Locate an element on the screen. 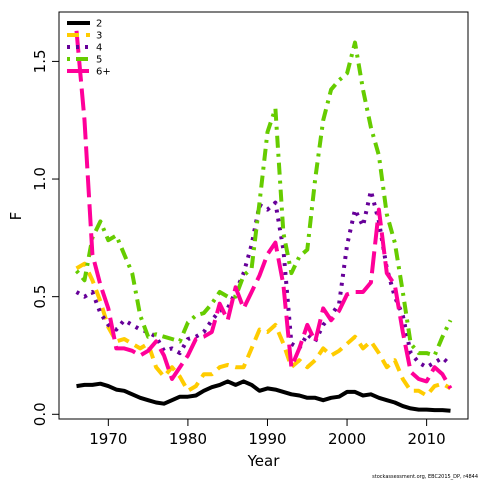 Image resolution: width=480 pixels, height=480 pixels. y-tick-label: 0.0 is located at coordinates (40, 414).